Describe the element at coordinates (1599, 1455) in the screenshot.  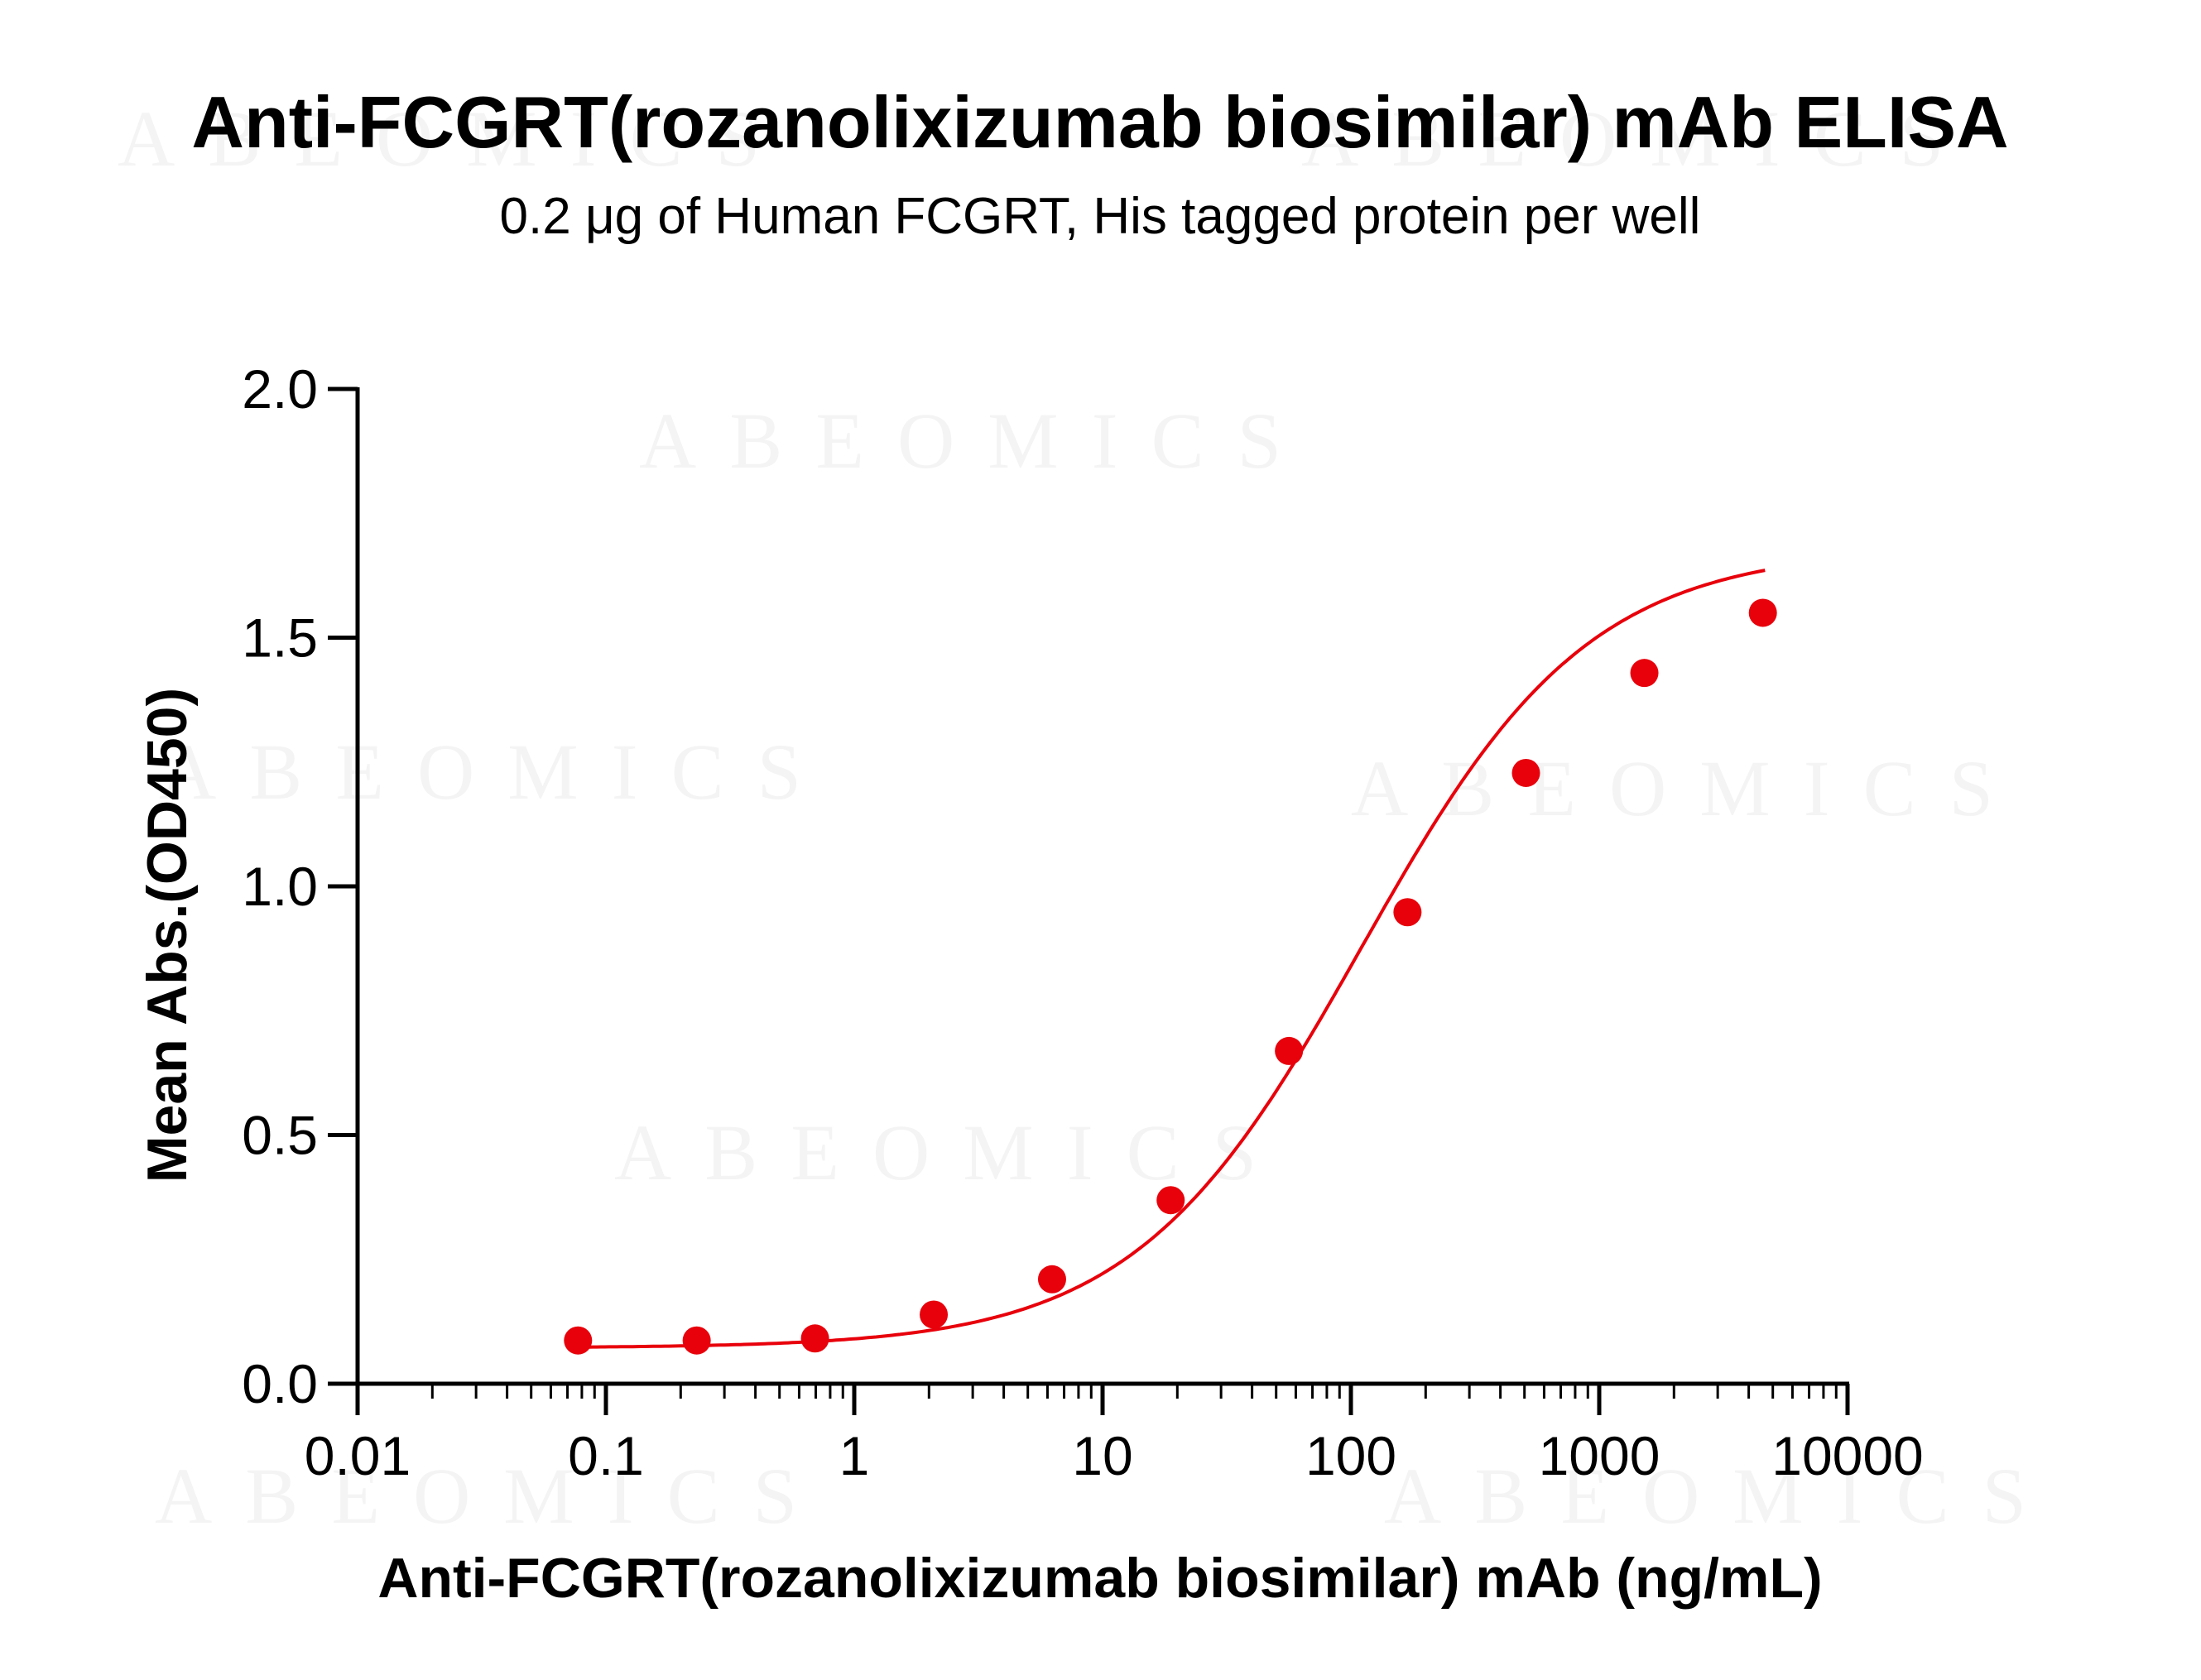
I see `x-tick-label: 1000` at that location.